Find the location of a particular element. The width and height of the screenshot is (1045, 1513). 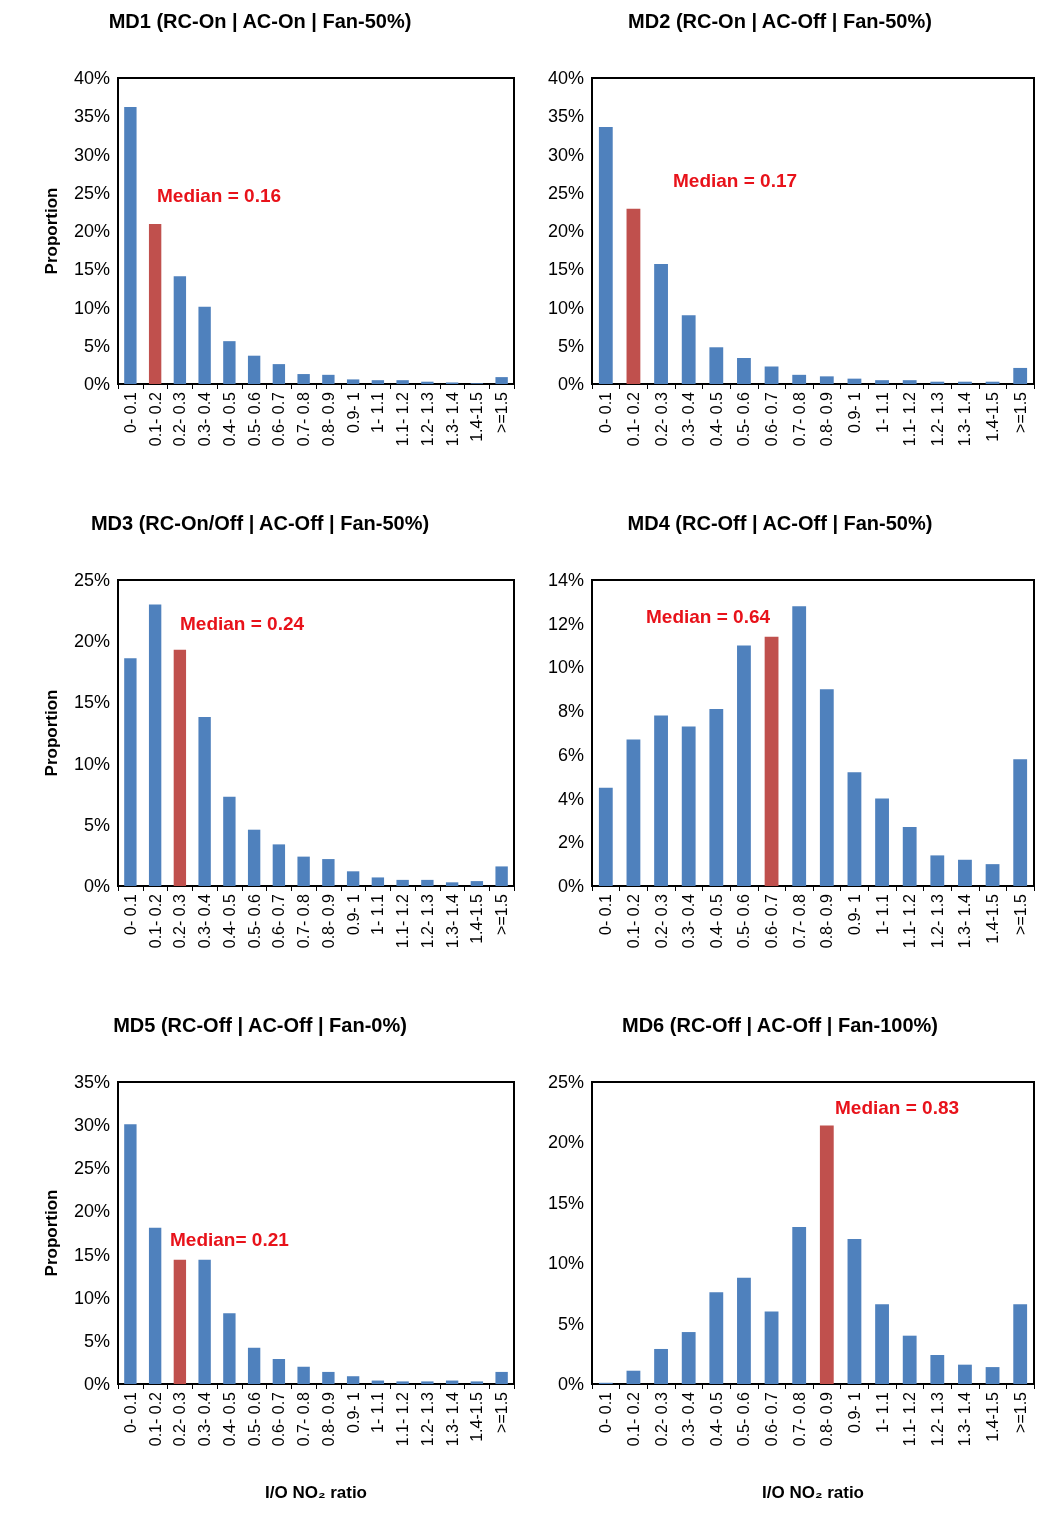

annotation: Median = 0.83 is located at coordinates (897, 1107).